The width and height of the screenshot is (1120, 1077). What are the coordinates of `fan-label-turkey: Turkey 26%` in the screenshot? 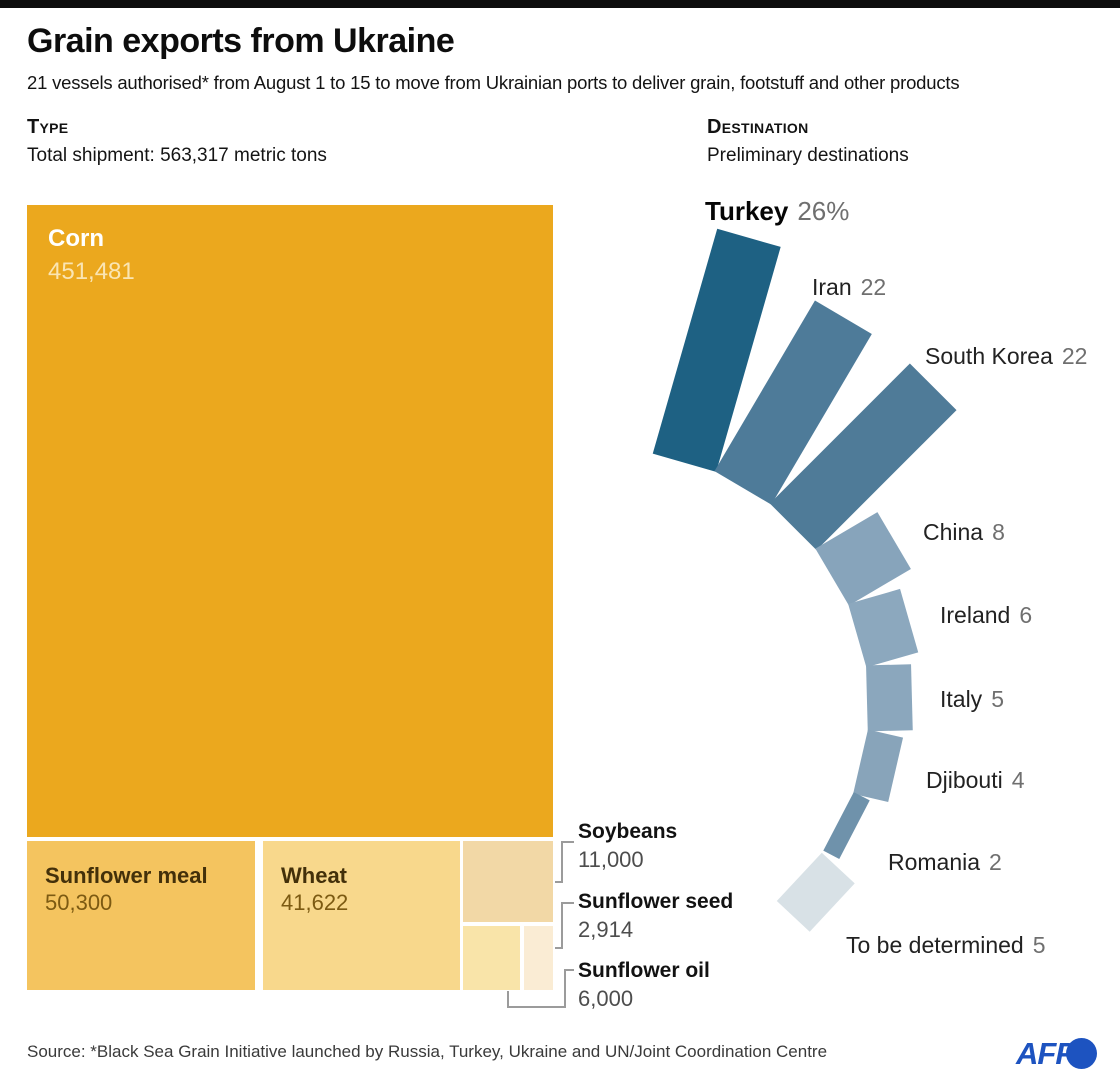 It's located at (777, 211).